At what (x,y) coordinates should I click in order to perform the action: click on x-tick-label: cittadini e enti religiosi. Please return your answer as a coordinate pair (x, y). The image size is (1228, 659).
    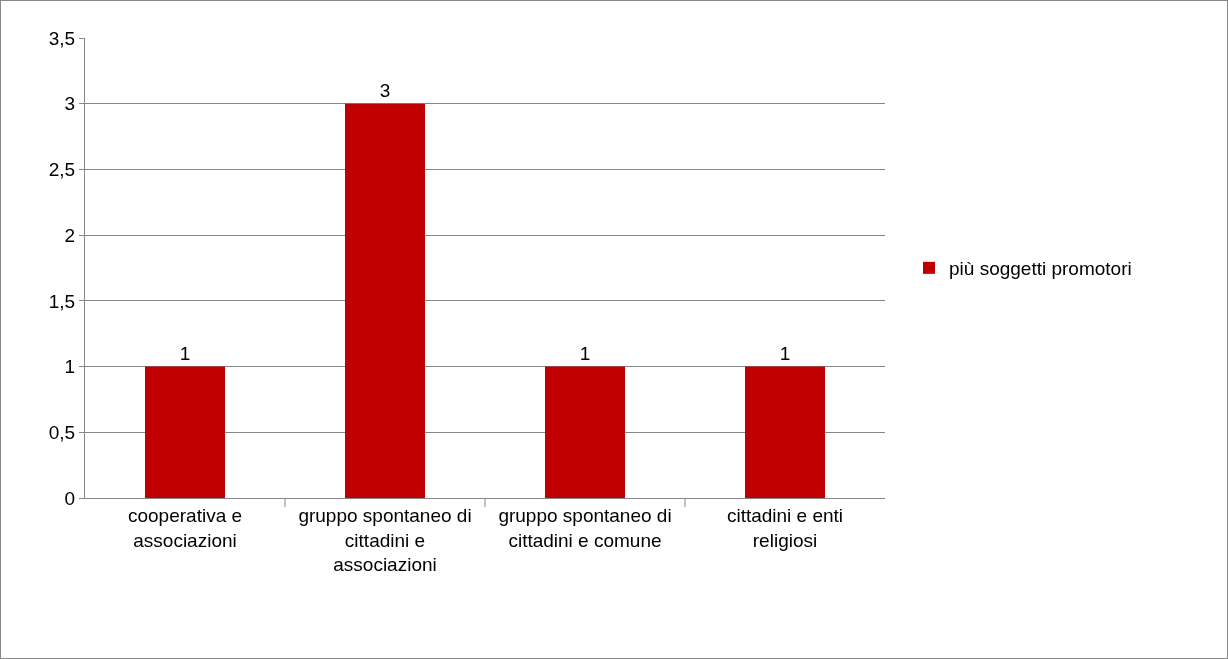
    Looking at the image, I should click on (785, 527).